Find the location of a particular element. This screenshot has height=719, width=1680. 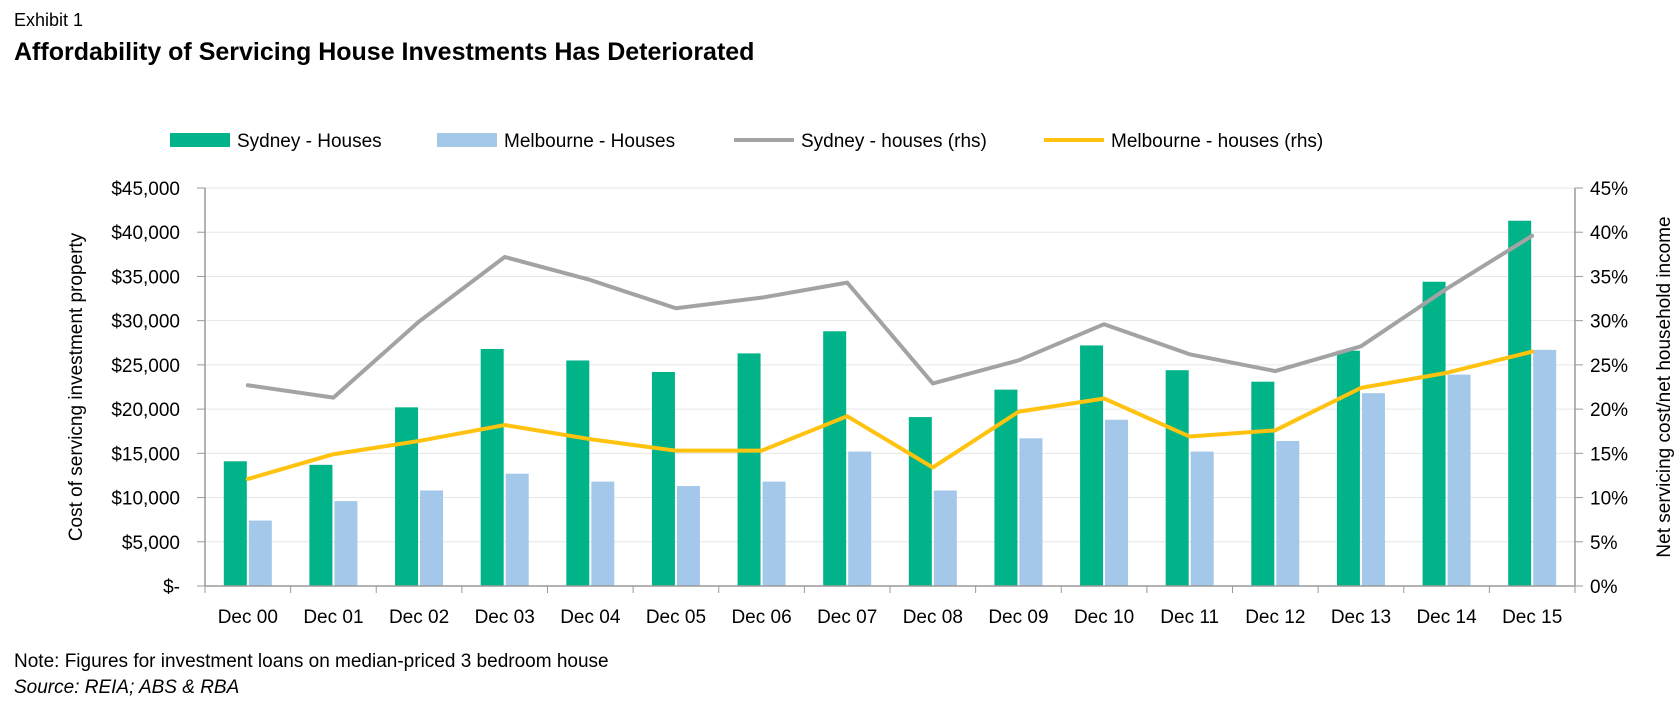

y2-tick-label: 20% is located at coordinates (1609, 410).